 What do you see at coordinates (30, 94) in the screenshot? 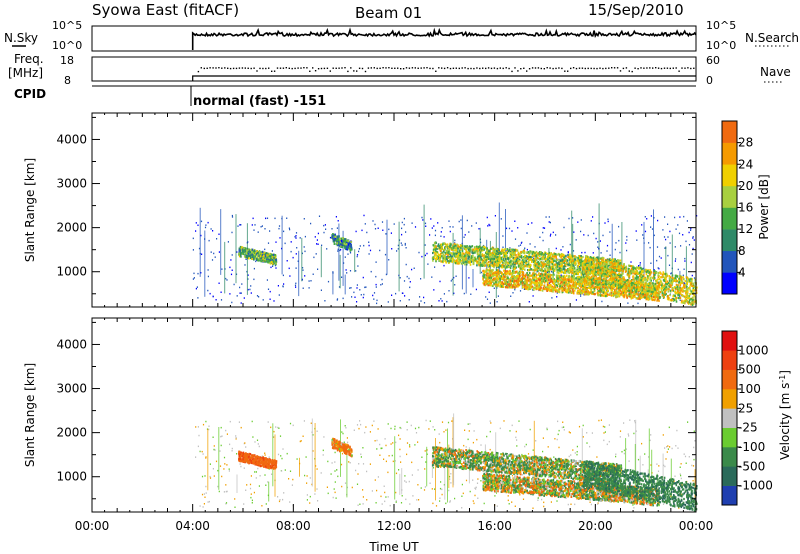
I see `cpid-label: CPID` at bounding box center [30, 94].